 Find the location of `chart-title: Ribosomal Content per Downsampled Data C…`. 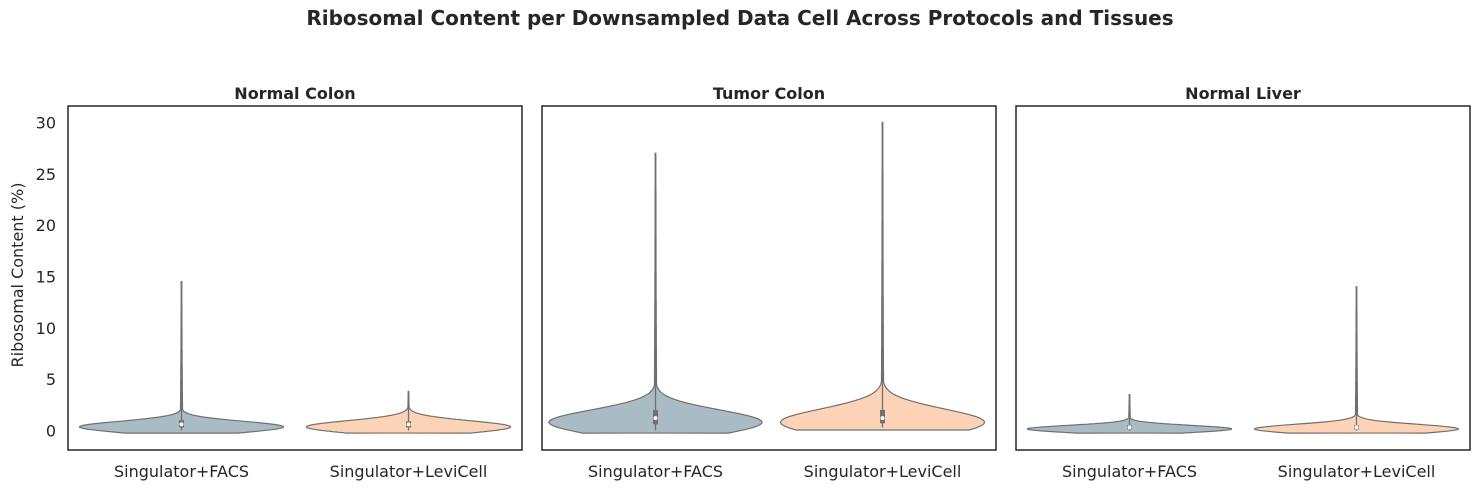

chart-title: Ribosomal Content per Downsampled Data C… is located at coordinates (739, 18).